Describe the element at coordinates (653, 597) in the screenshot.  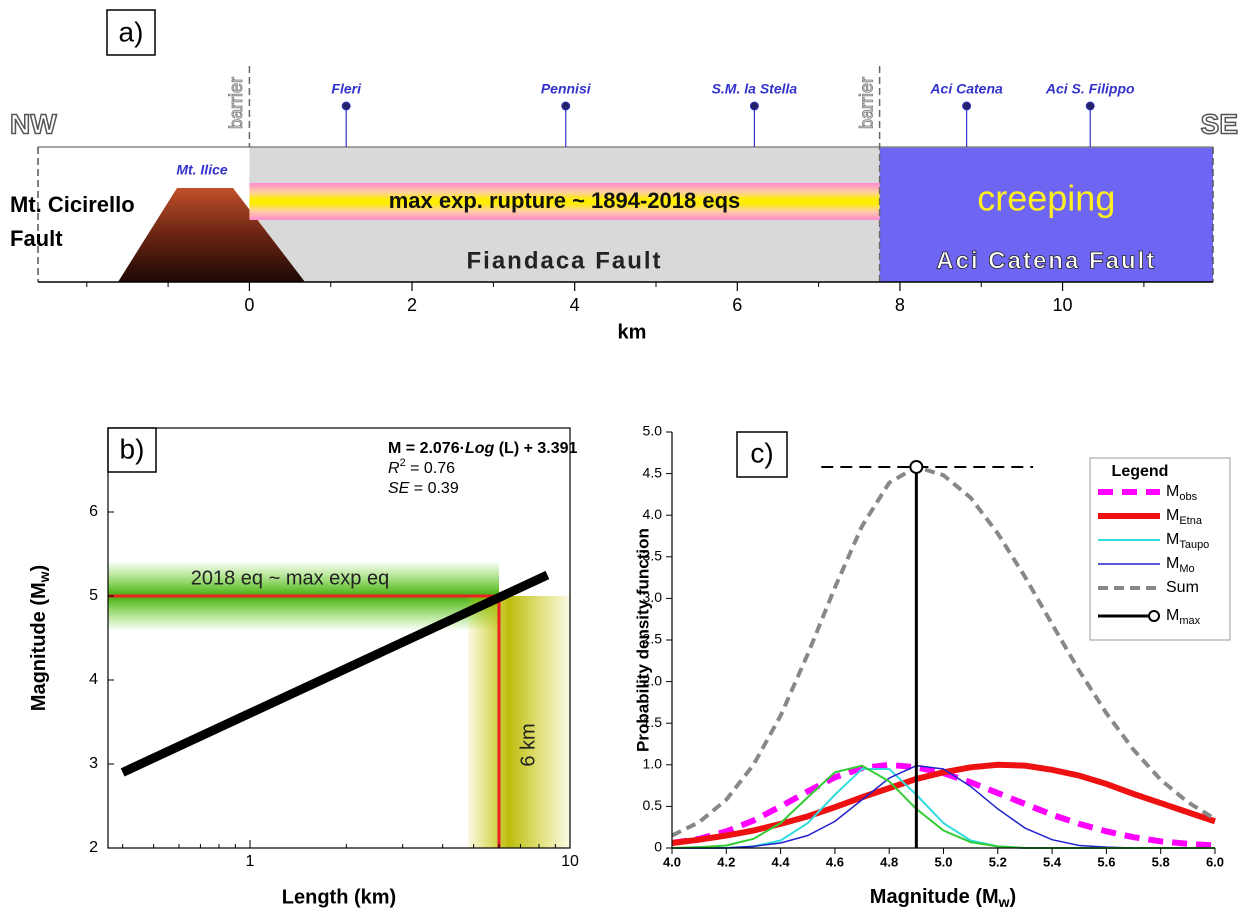
I see `y-tick-label: 3.0` at that location.